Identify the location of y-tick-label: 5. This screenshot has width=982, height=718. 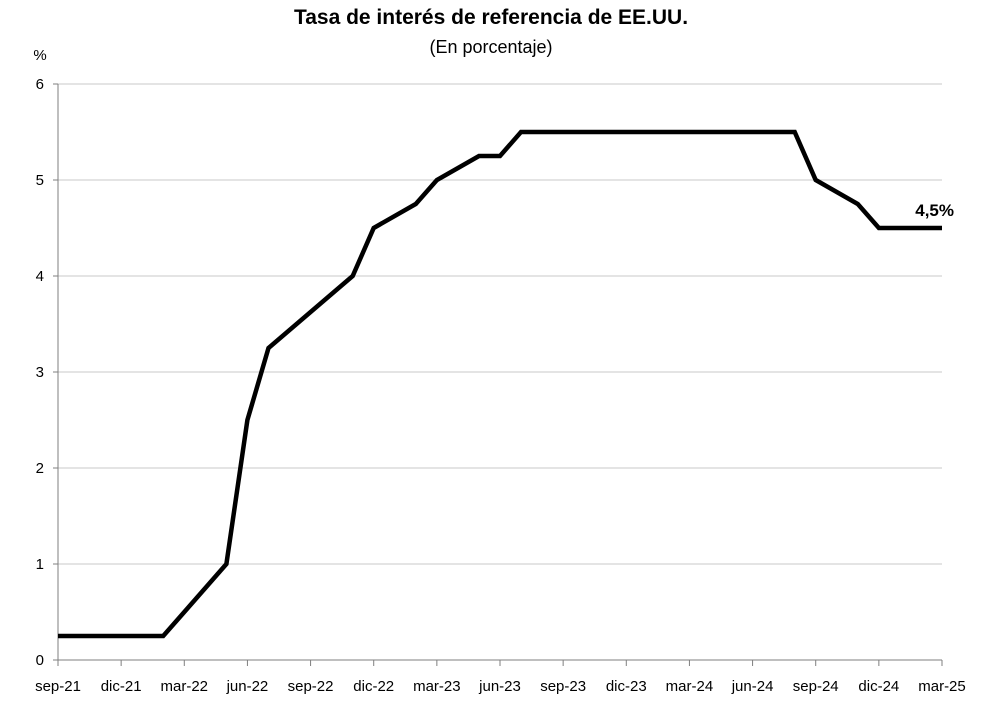
(40, 180).